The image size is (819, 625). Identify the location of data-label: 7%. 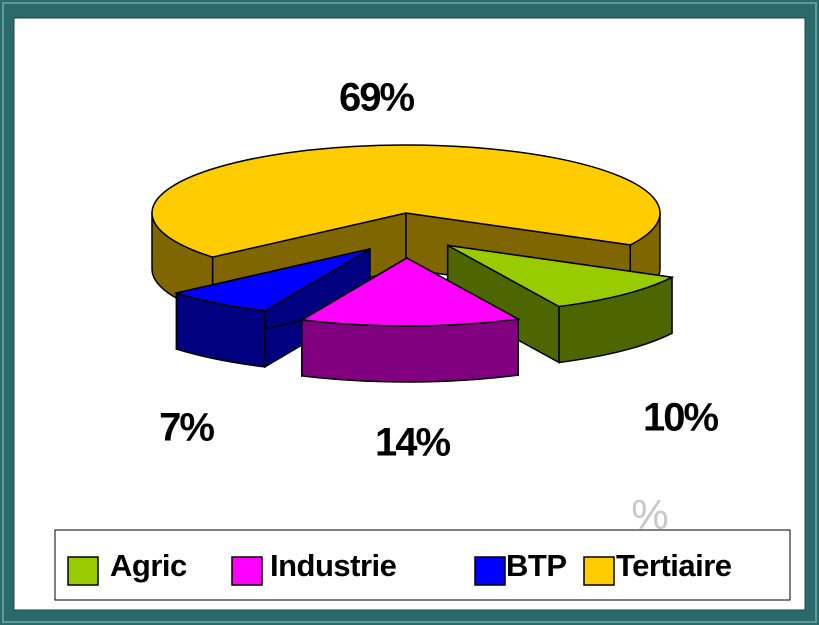
(186, 428).